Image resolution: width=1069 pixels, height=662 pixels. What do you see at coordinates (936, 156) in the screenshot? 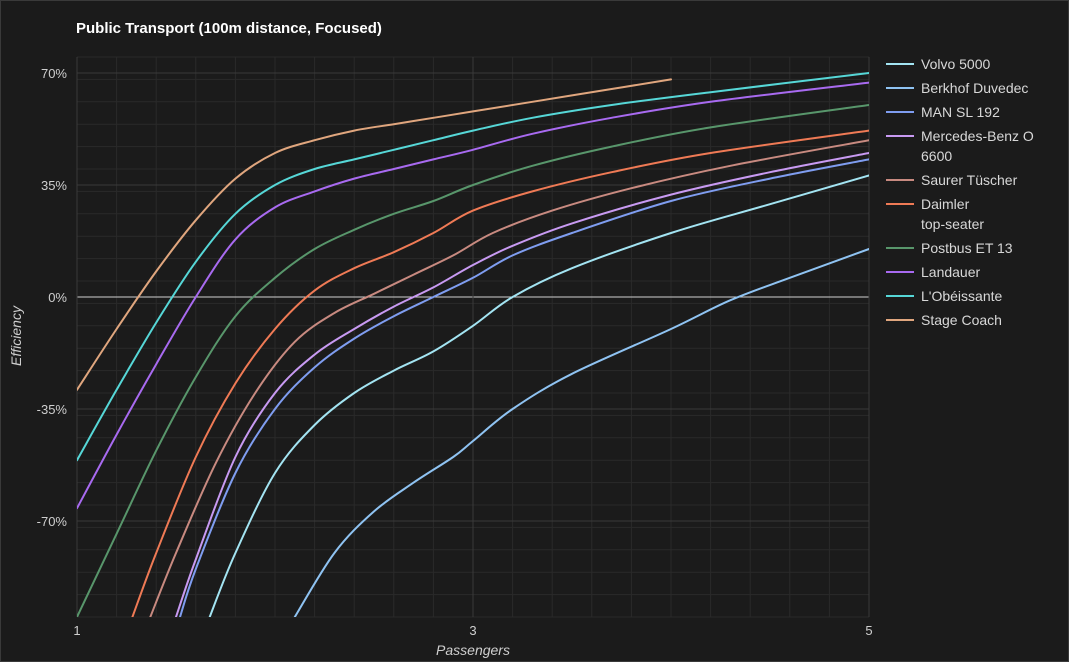
I see `legend-label-cont: 6600` at bounding box center [936, 156].